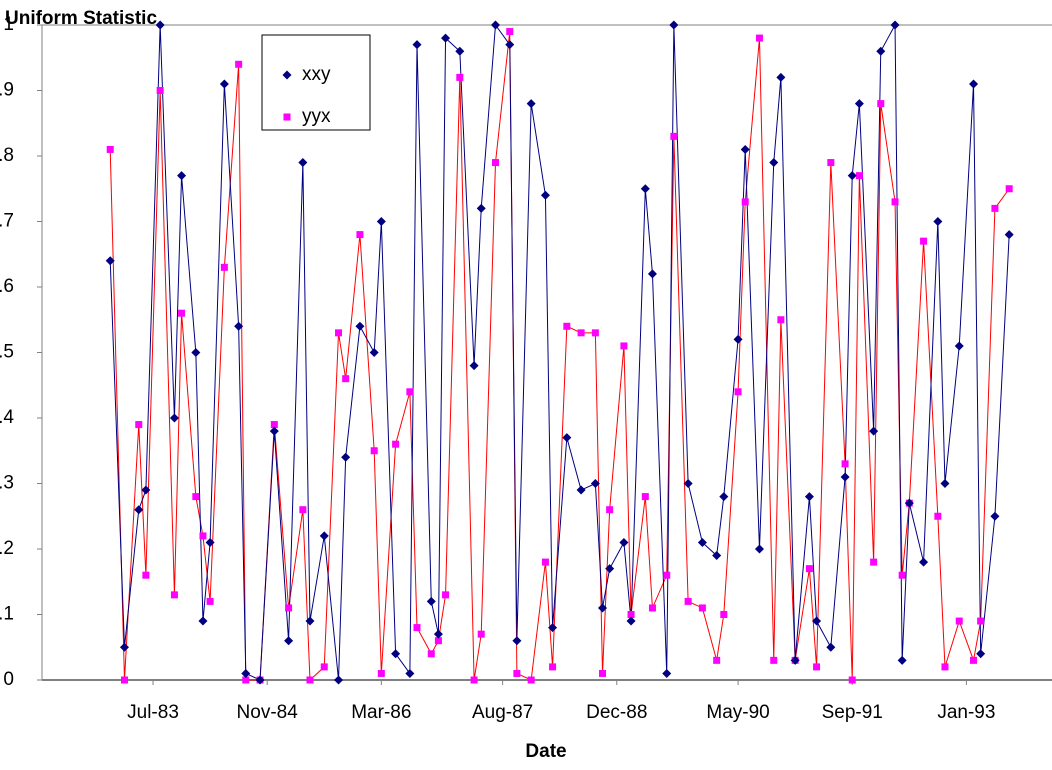 The width and height of the screenshot is (1052, 770). I want to click on x-tick-label: May-90, so click(737, 712).